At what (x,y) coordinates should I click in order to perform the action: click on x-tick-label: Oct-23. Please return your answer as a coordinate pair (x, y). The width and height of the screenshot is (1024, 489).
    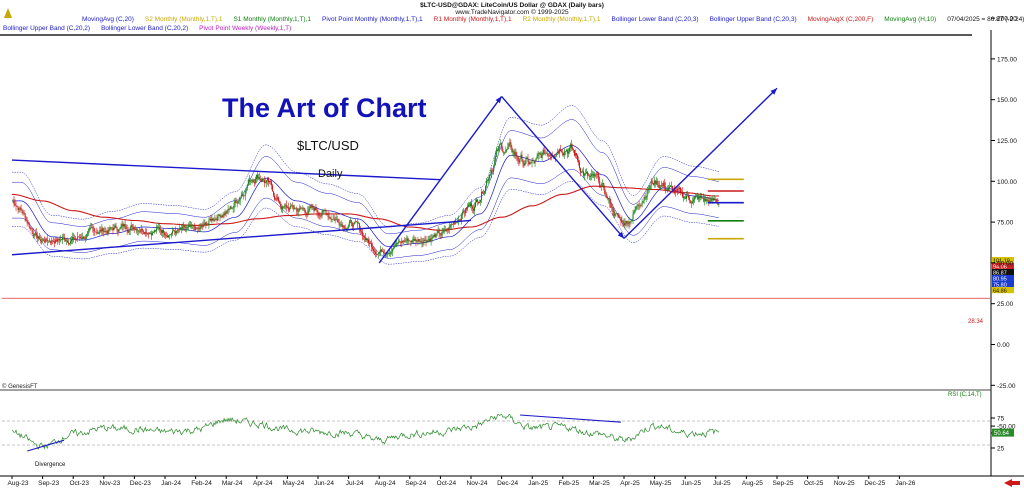
    Looking at the image, I should click on (79, 483).